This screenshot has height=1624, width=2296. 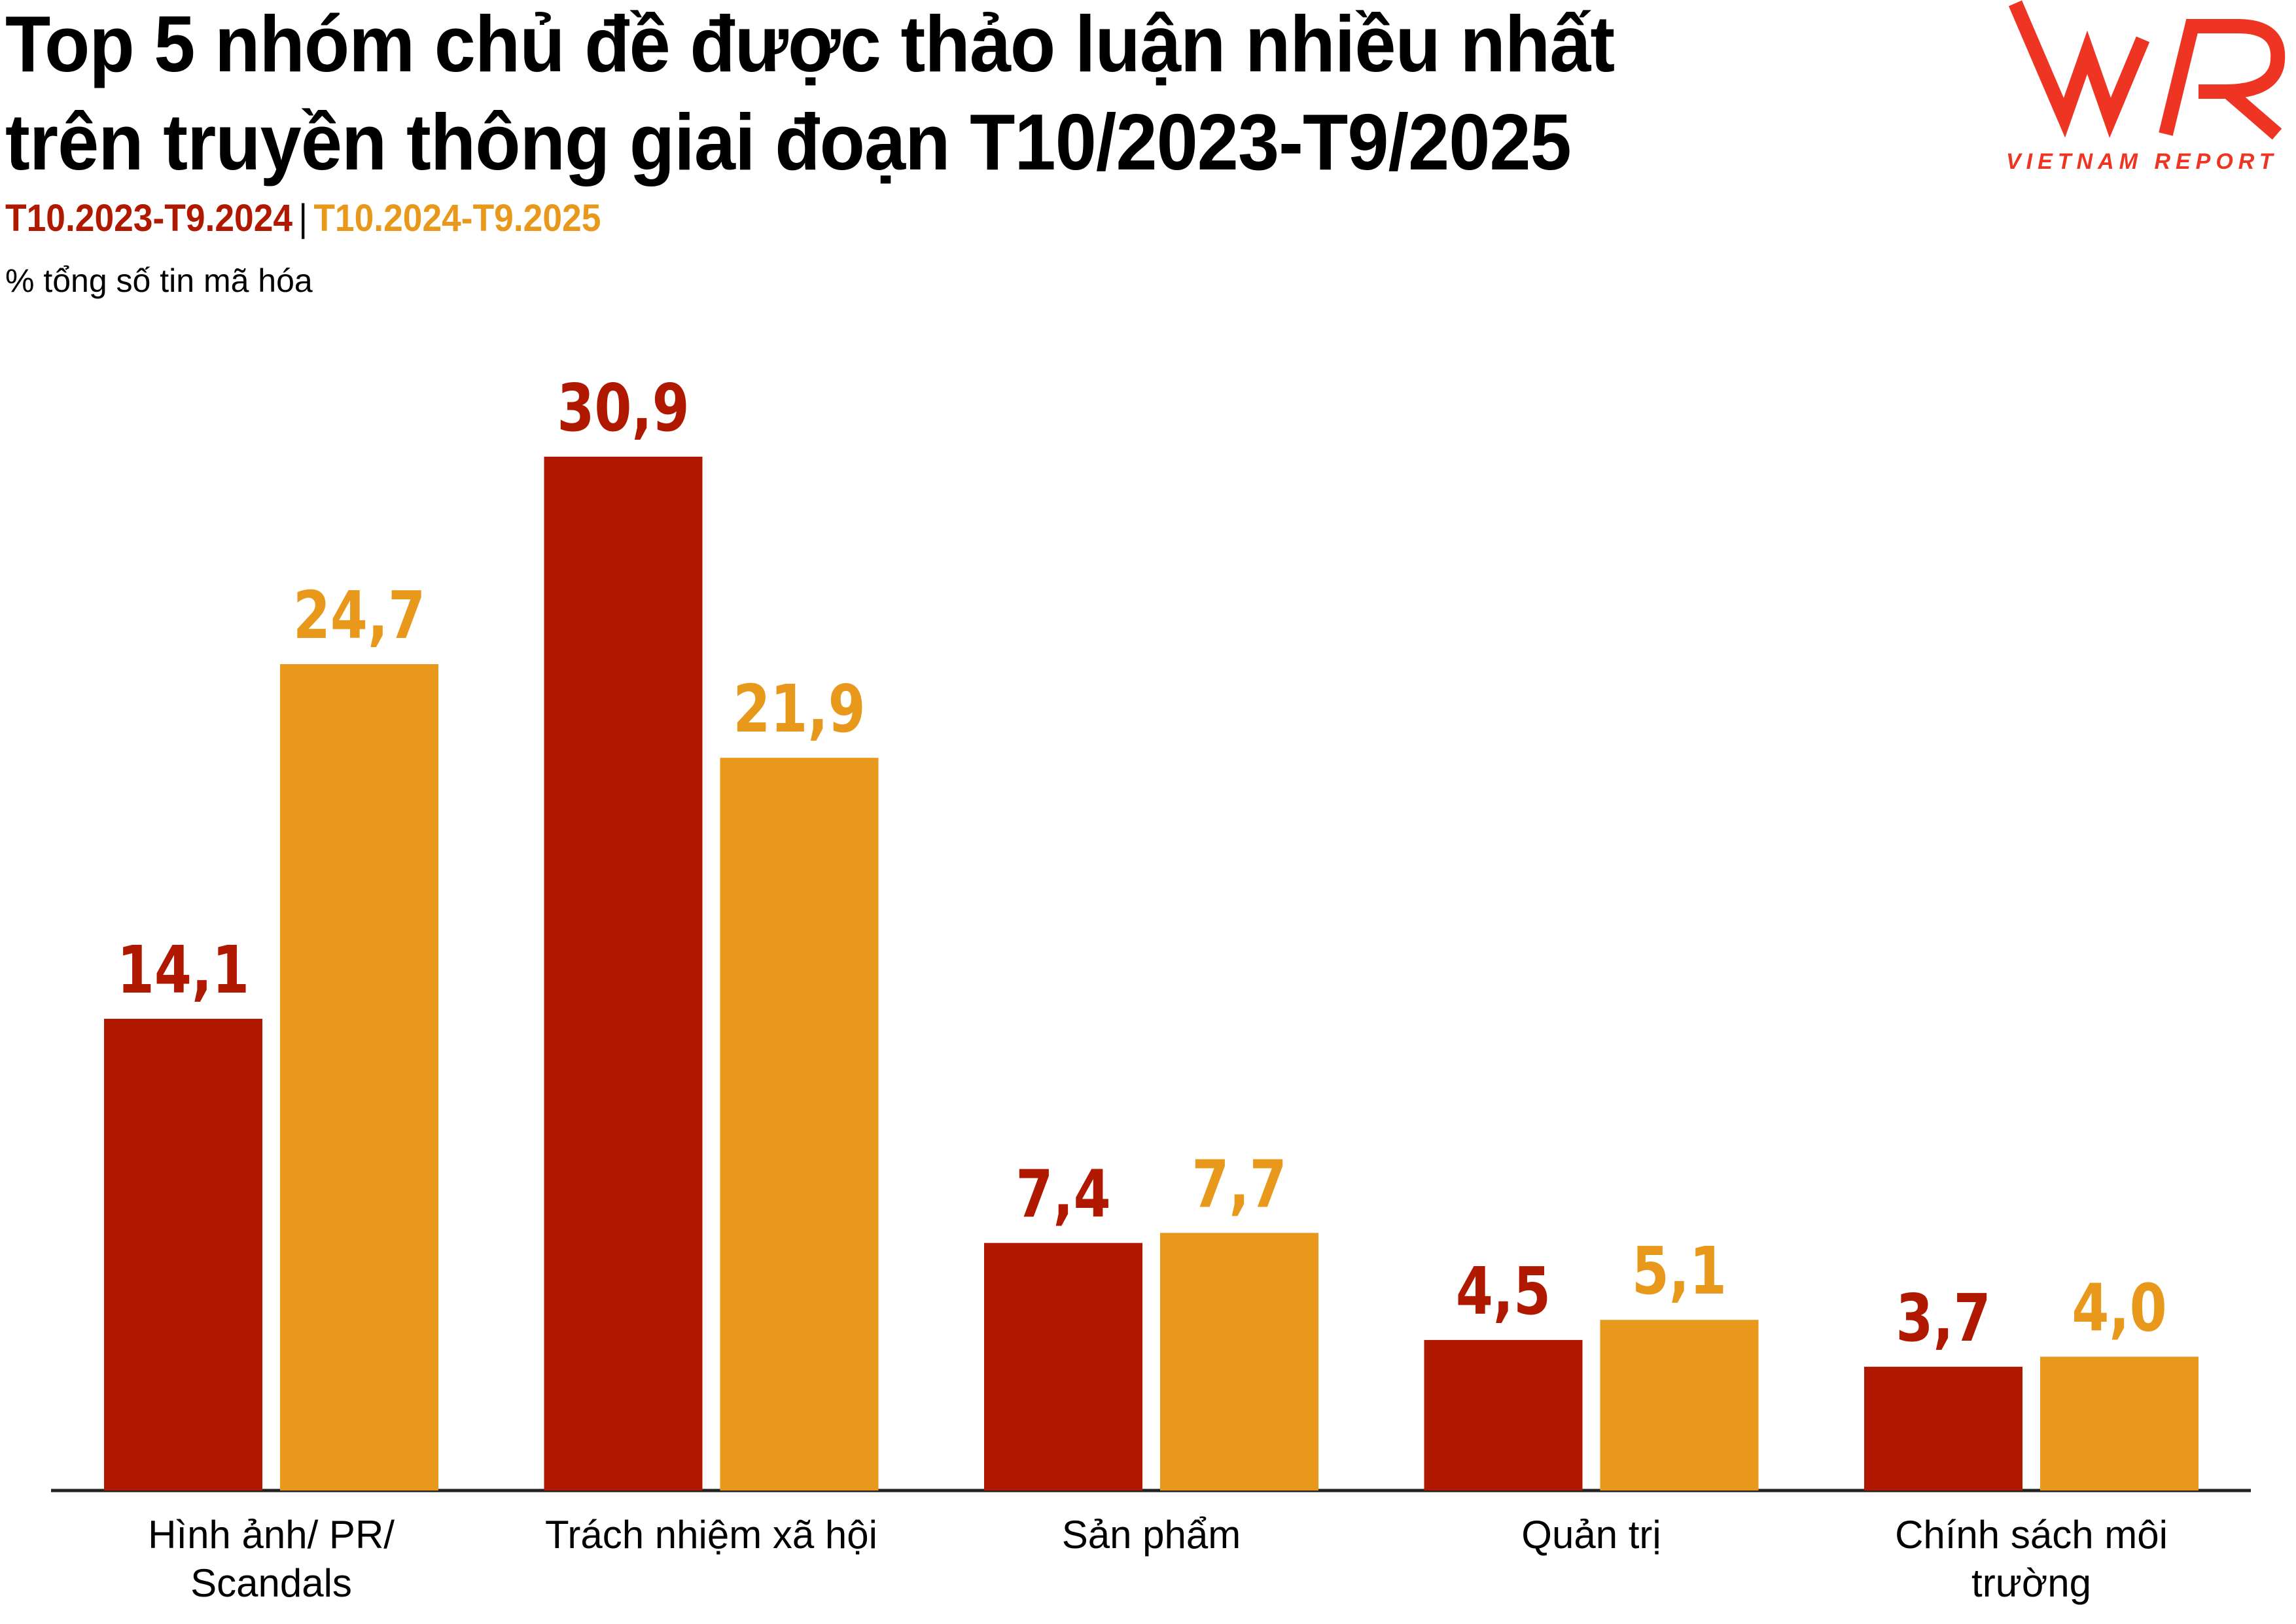 I want to click on legend-series-1: T10.2023-T9.2024, so click(x=149, y=218).